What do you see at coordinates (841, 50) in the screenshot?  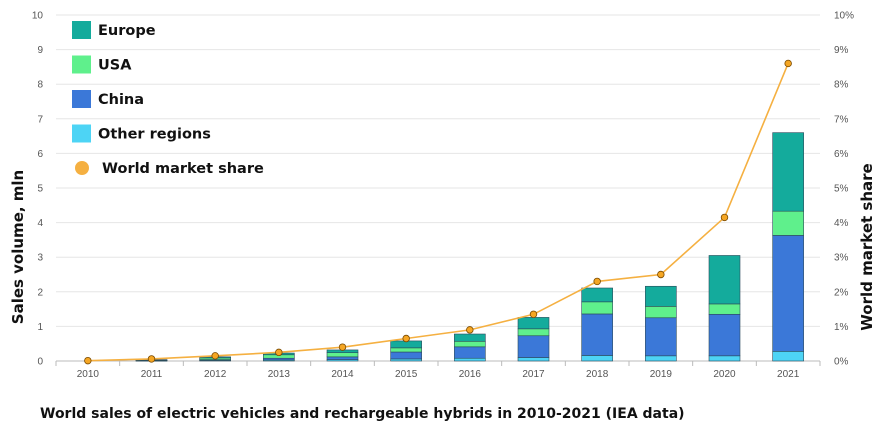 I see `y2-tick-label: 9%` at bounding box center [841, 50].